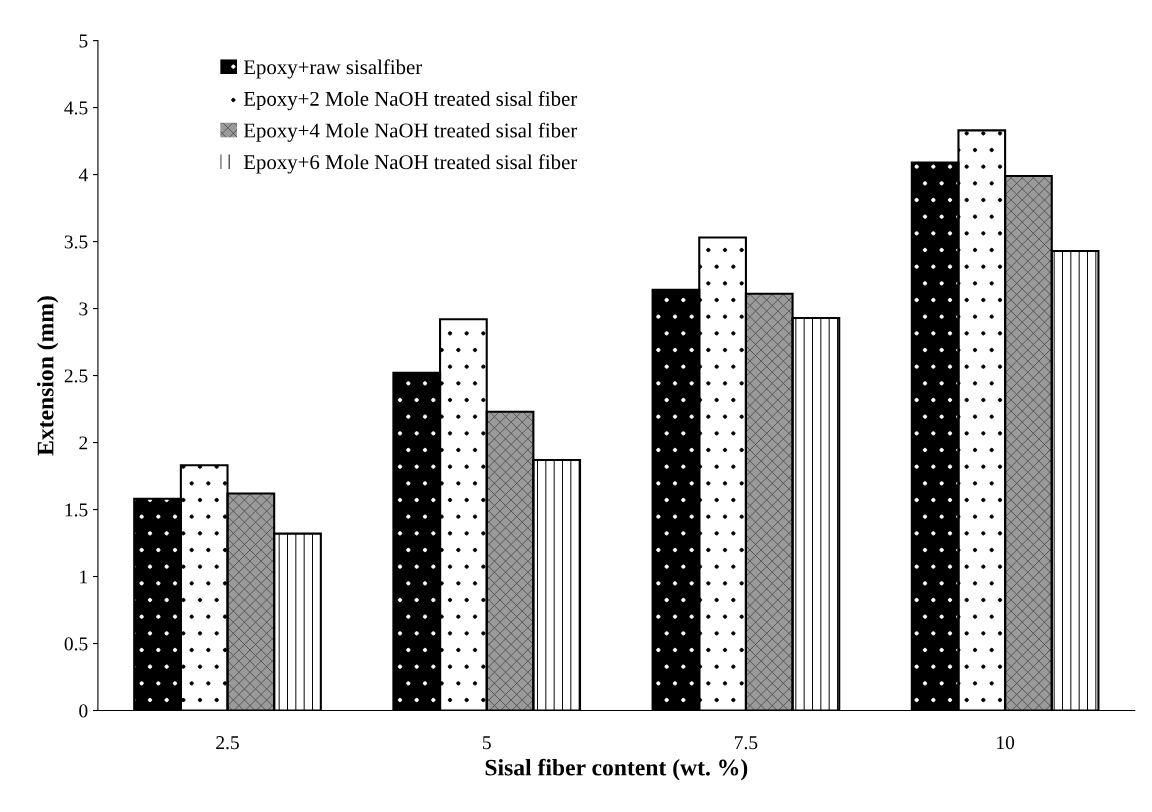  What do you see at coordinates (84, 577) in the screenshot?
I see `y-tick-label: 1` at bounding box center [84, 577].